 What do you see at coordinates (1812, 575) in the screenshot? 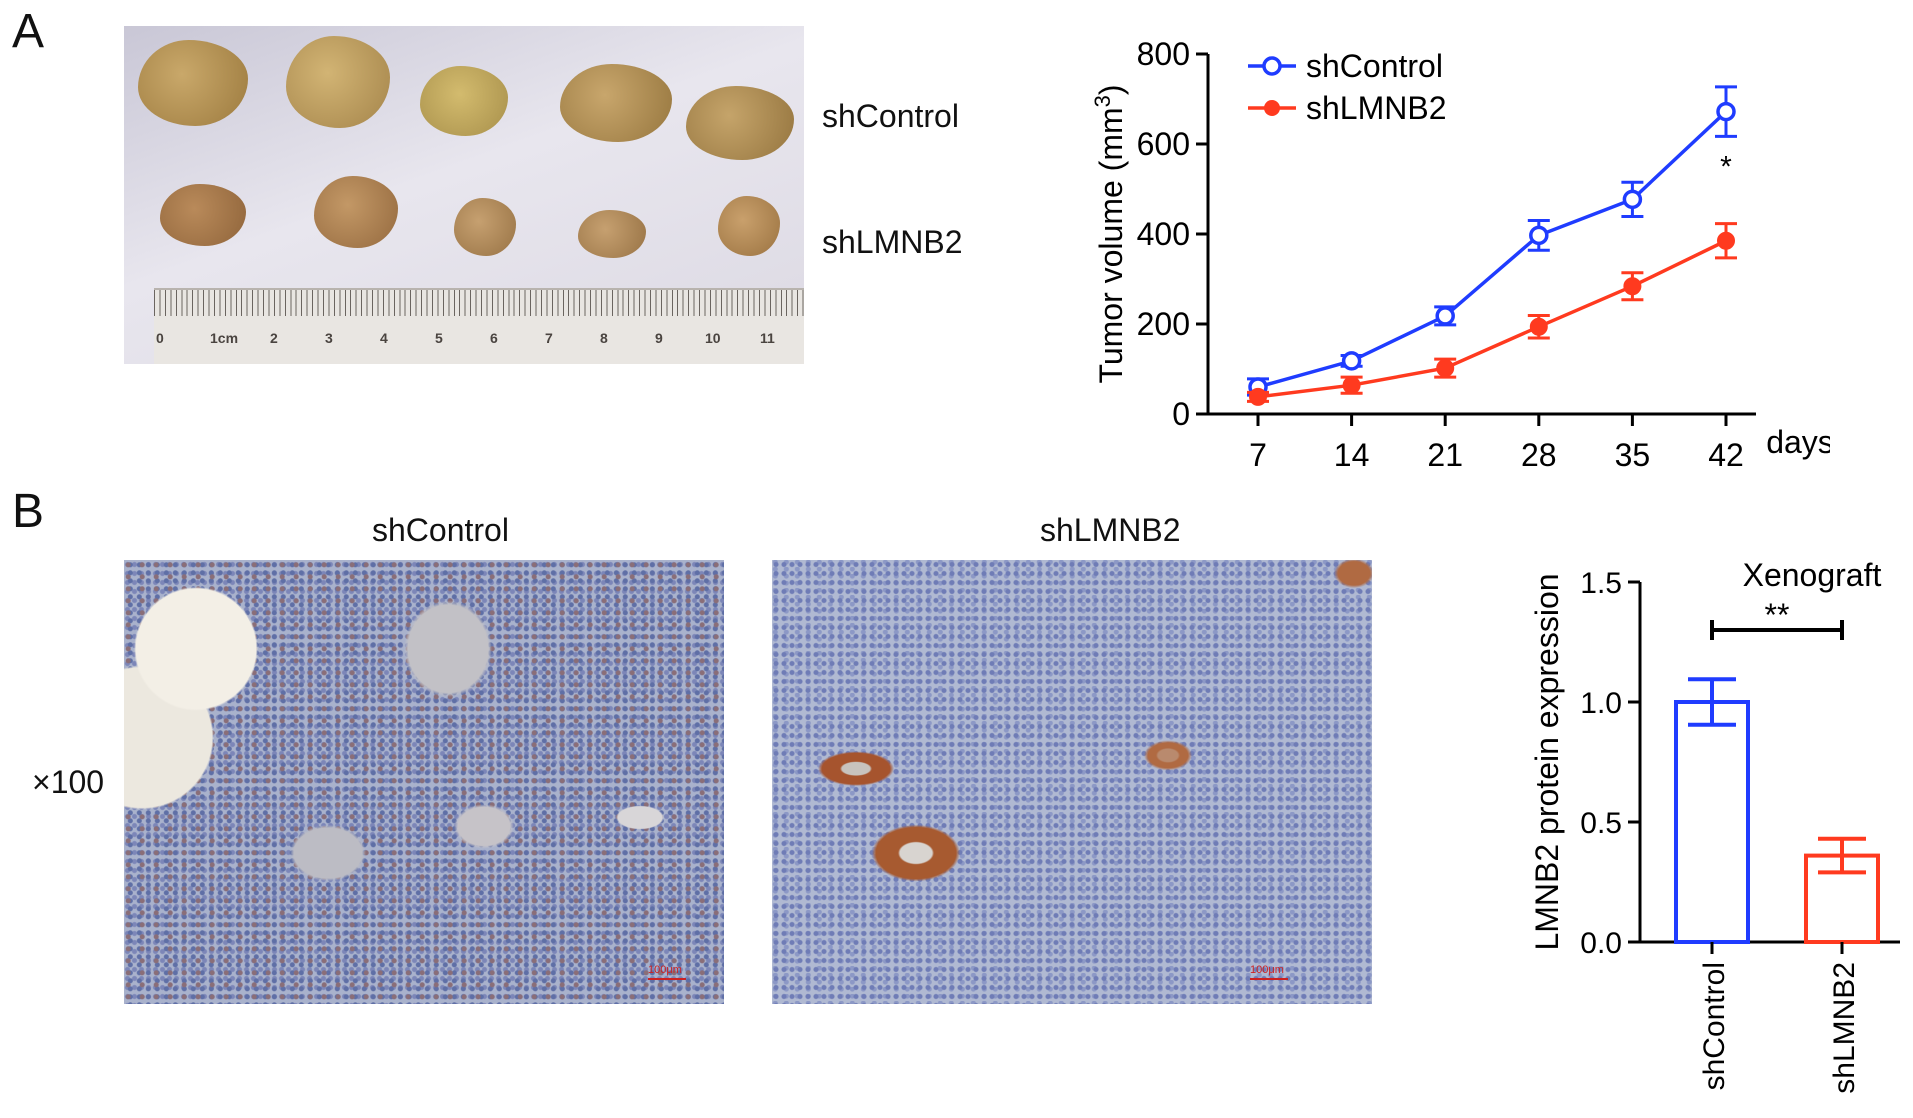
I see `chart-title: Xenograft` at bounding box center [1812, 575].